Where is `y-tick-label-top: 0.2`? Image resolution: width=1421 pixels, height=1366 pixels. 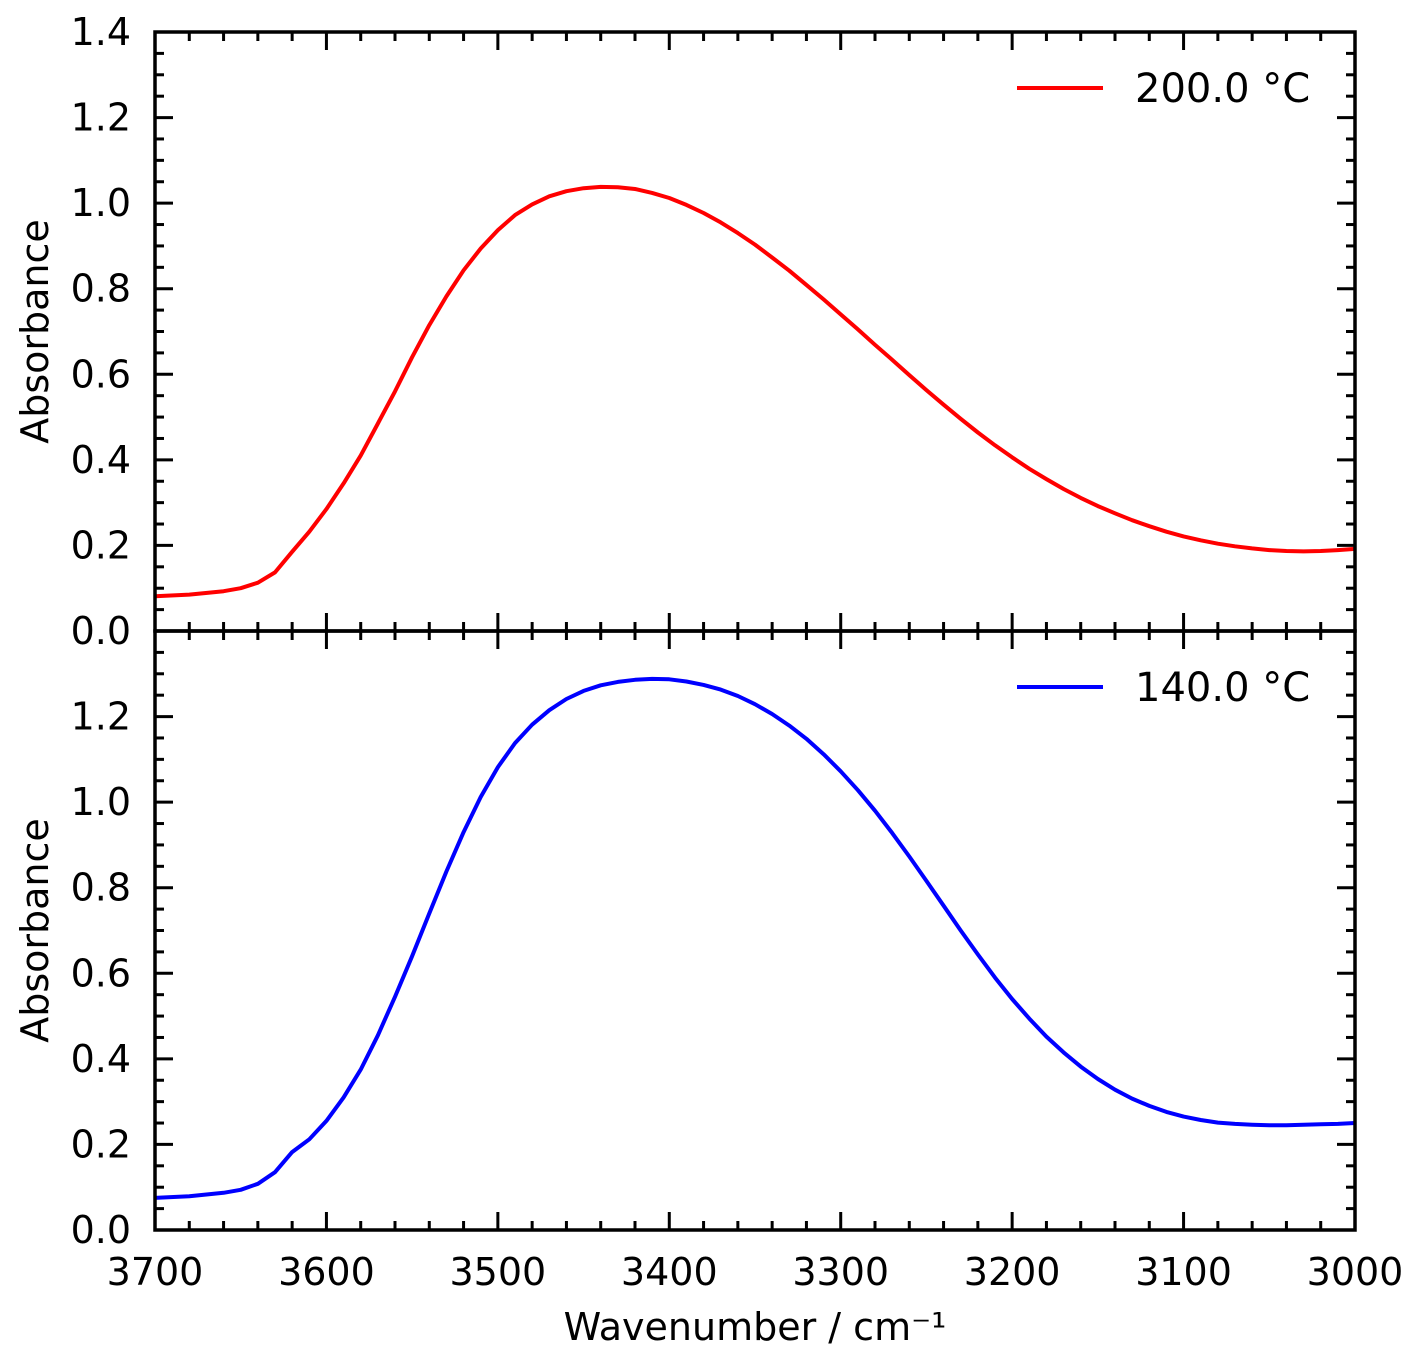
y-tick-label-top: 0.2 is located at coordinates (101, 545).